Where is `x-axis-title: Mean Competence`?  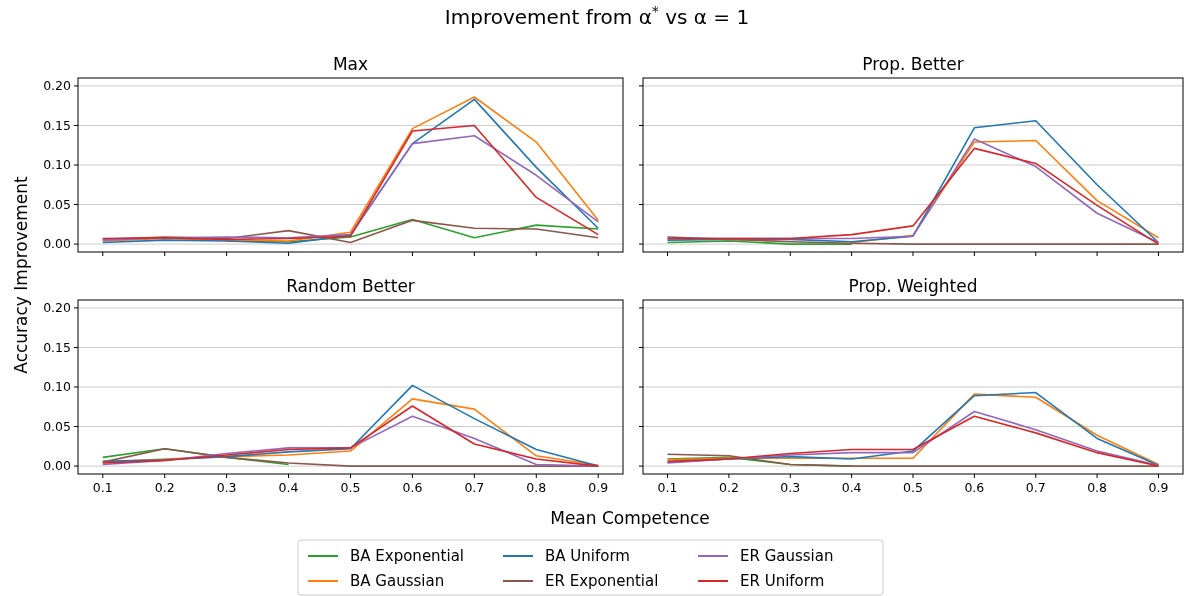 x-axis-title: Mean Competence is located at coordinates (630, 518).